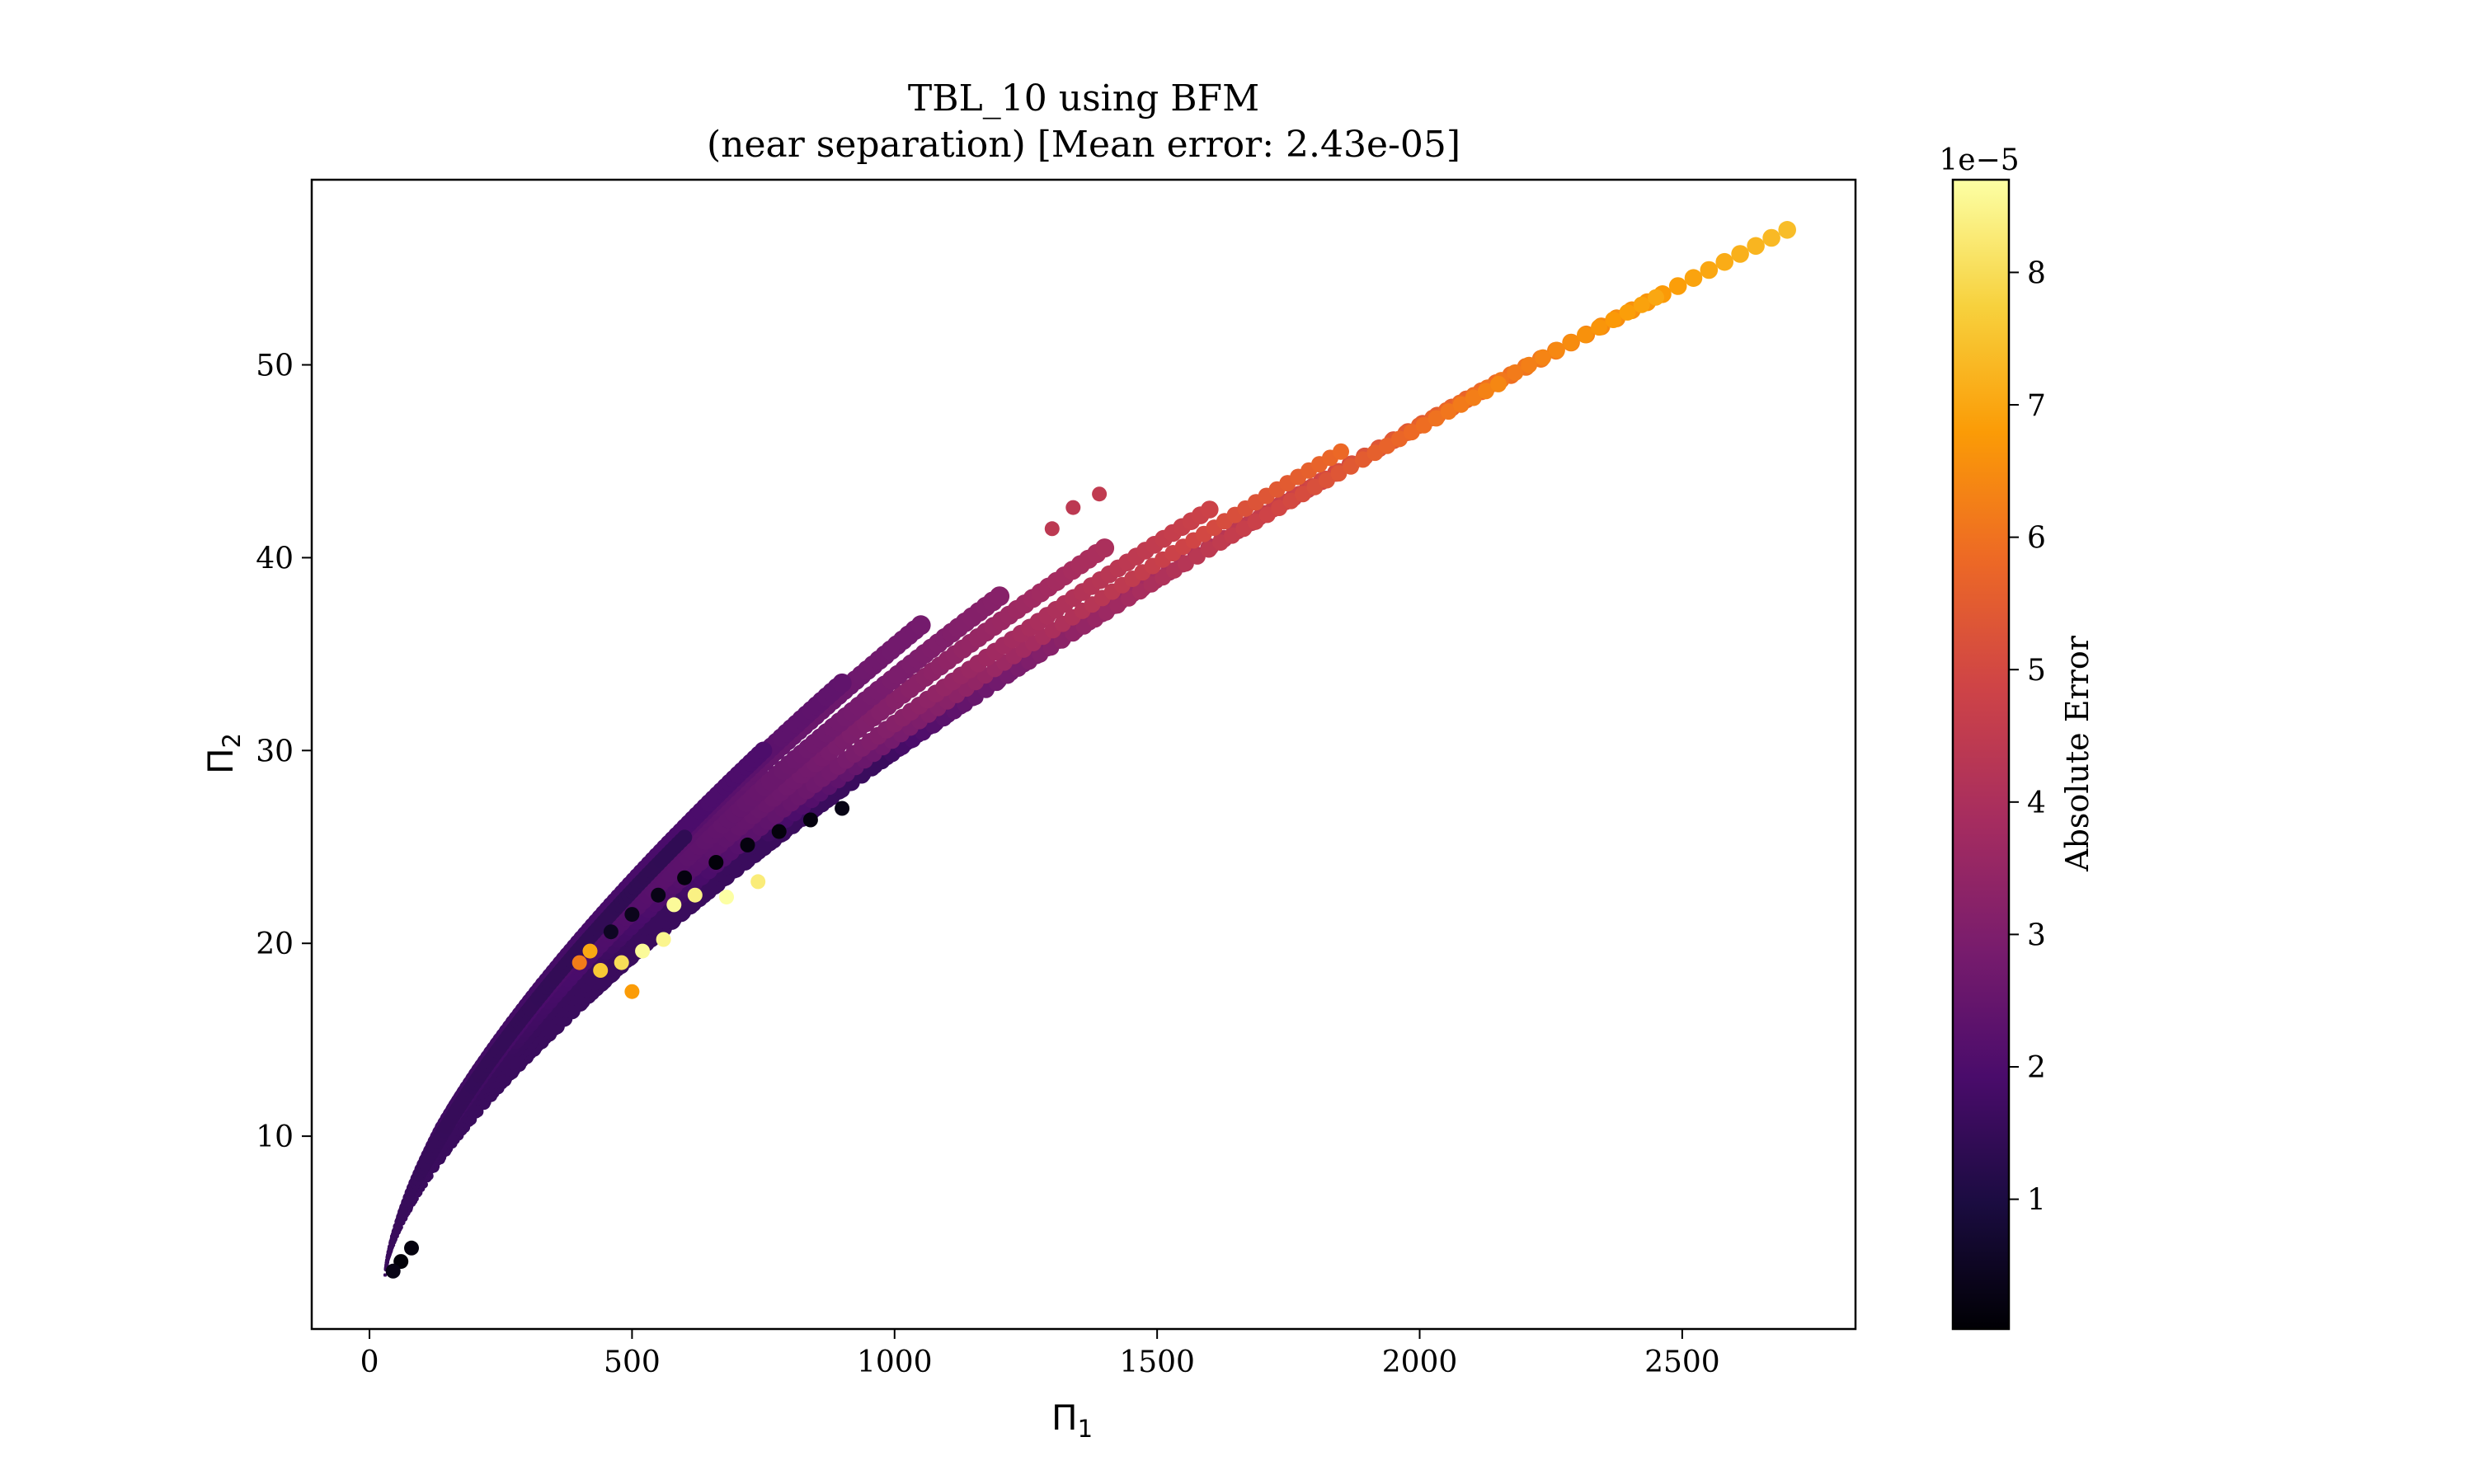 The image size is (2474, 1484). What do you see at coordinates (2036, 539) in the screenshot?
I see `colorbar-tick-label: 6` at bounding box center [2036, 539].